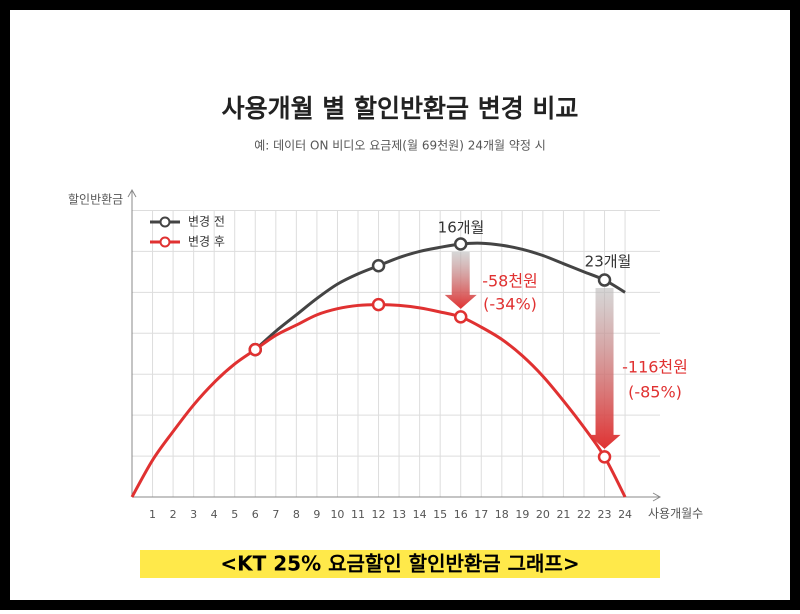 This screenshot has width=800, height=614. I want to click on x-tick-label: 15, so click(440, 514).